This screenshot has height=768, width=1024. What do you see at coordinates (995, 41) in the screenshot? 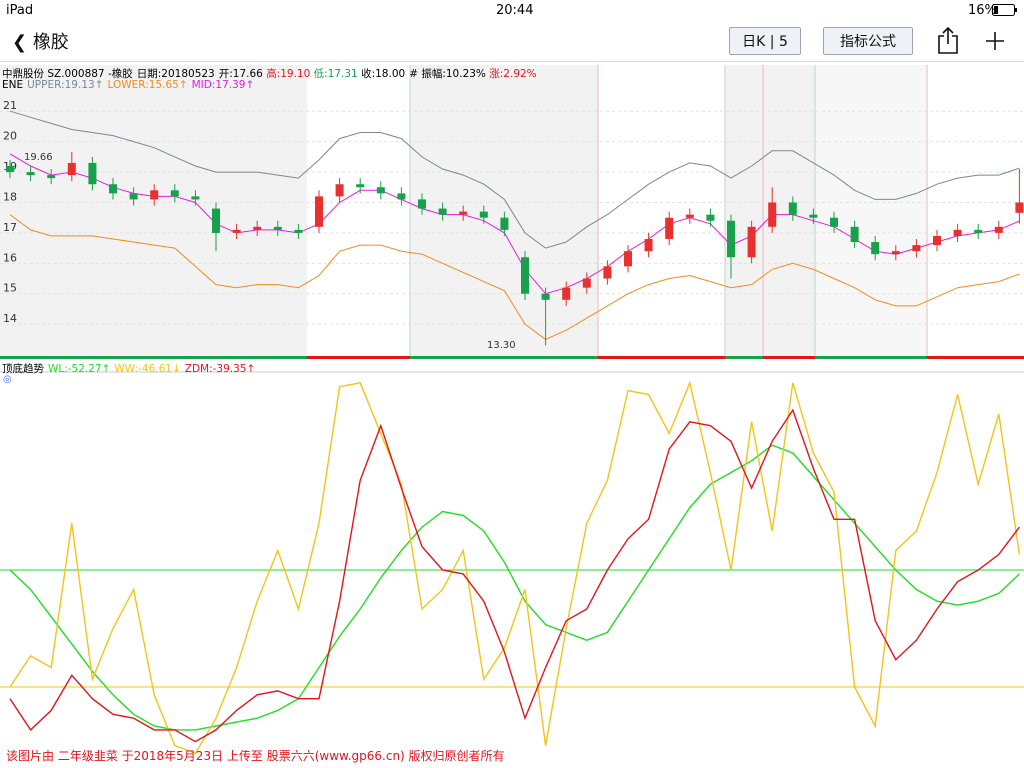
I see `add-button` at bounding box center [995, 41].